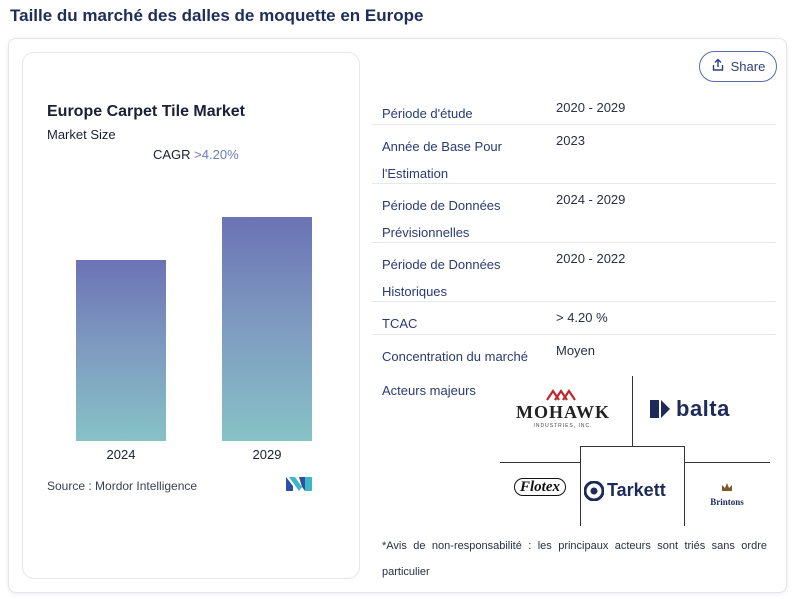  I want to click on info-row-cagr: TCAC > 4.20 %, so click(574, 318).